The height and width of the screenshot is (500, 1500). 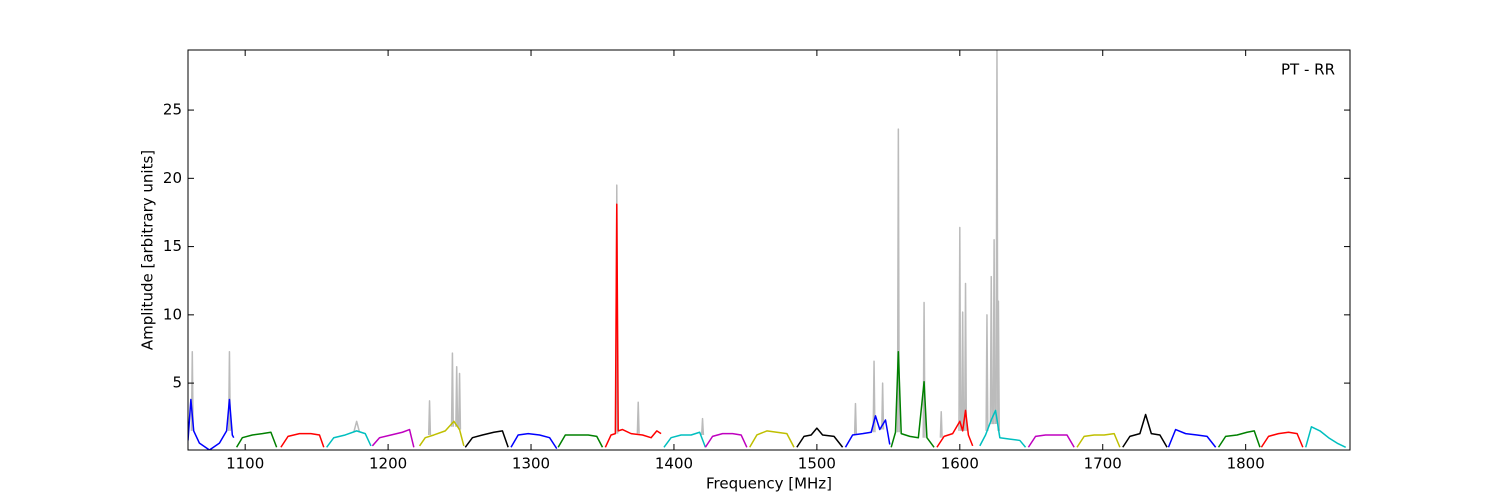 What do you see at coordinates (172, 178) in the screenshot?
I see `y-tick-label: 20` at bounding box center [172, 178].